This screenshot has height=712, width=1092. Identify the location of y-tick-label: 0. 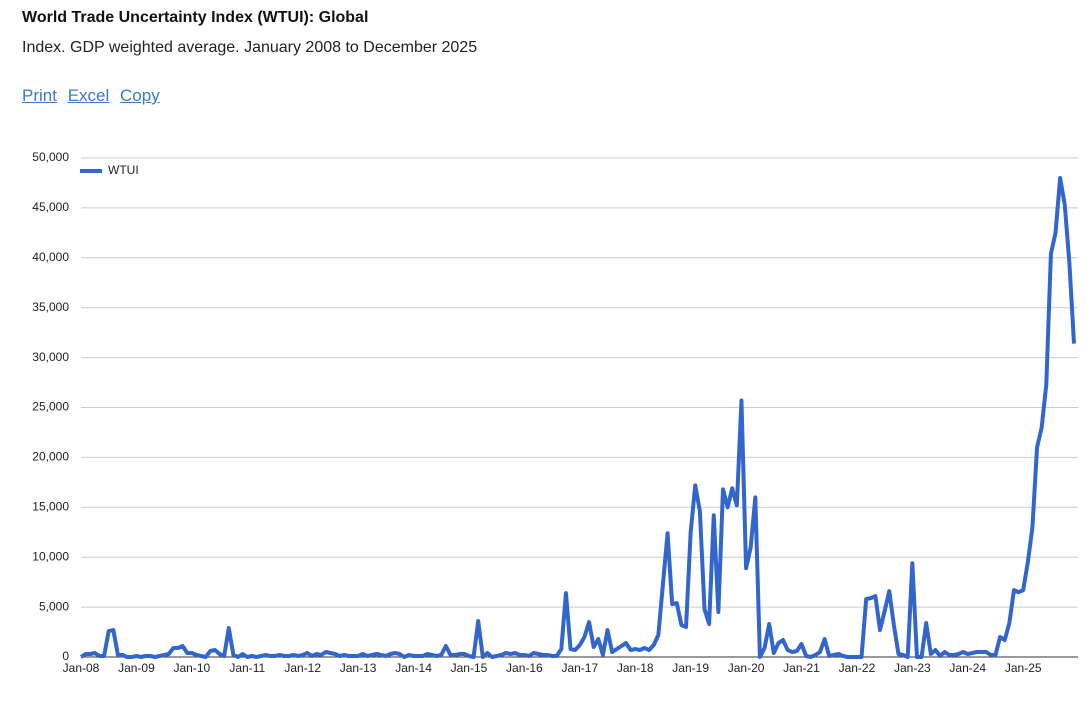
(65, 656).